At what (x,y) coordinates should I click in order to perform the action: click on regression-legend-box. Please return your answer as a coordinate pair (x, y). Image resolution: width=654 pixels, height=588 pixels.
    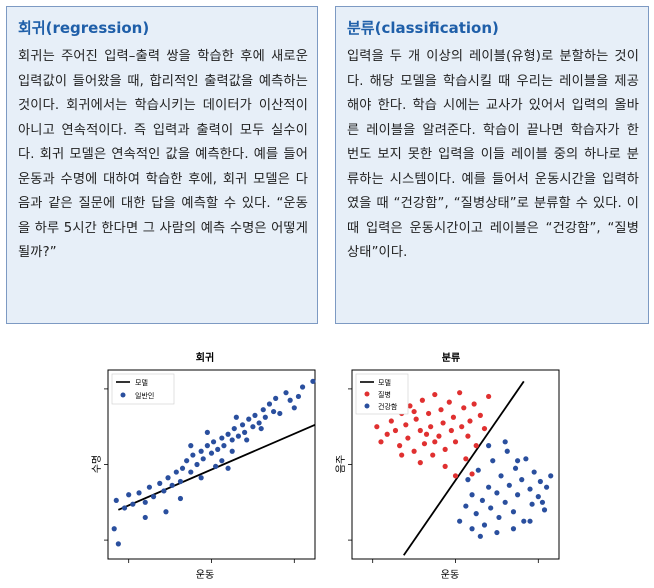
    Looking at the image, I should click on (143, 389).